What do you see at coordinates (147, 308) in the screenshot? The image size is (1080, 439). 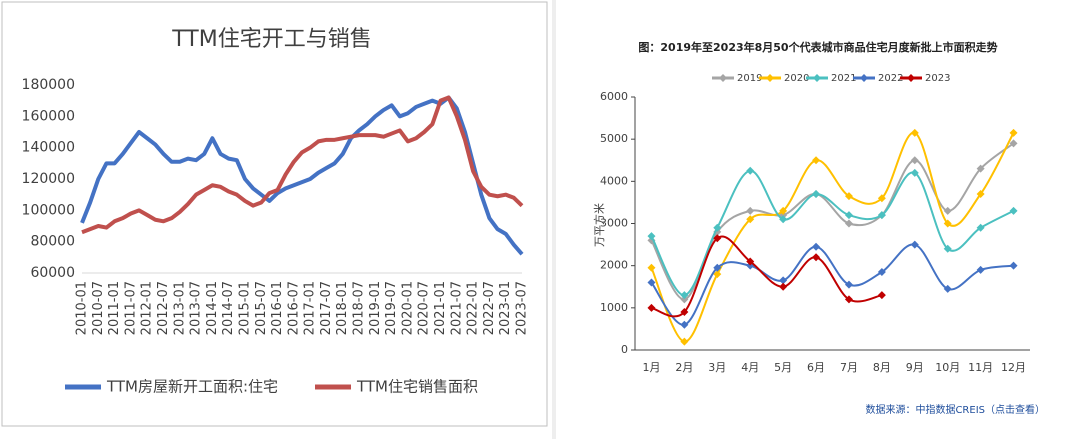 I see `x-tick-label: 2012-01` at bounding box center [147, 308].